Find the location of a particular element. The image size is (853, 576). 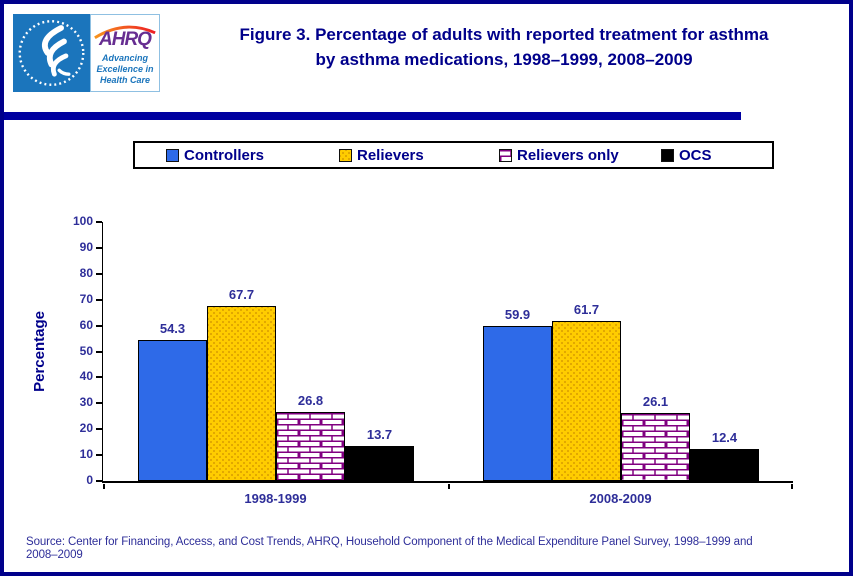

x-category-label: 1998-1999 is located at coordinates (275, 498).